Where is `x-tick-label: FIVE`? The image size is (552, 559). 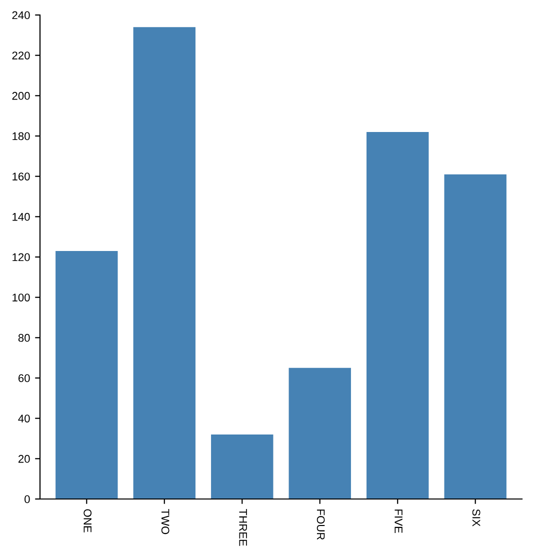 x-tick-label: FIVE is located at coordinates (398, 521).